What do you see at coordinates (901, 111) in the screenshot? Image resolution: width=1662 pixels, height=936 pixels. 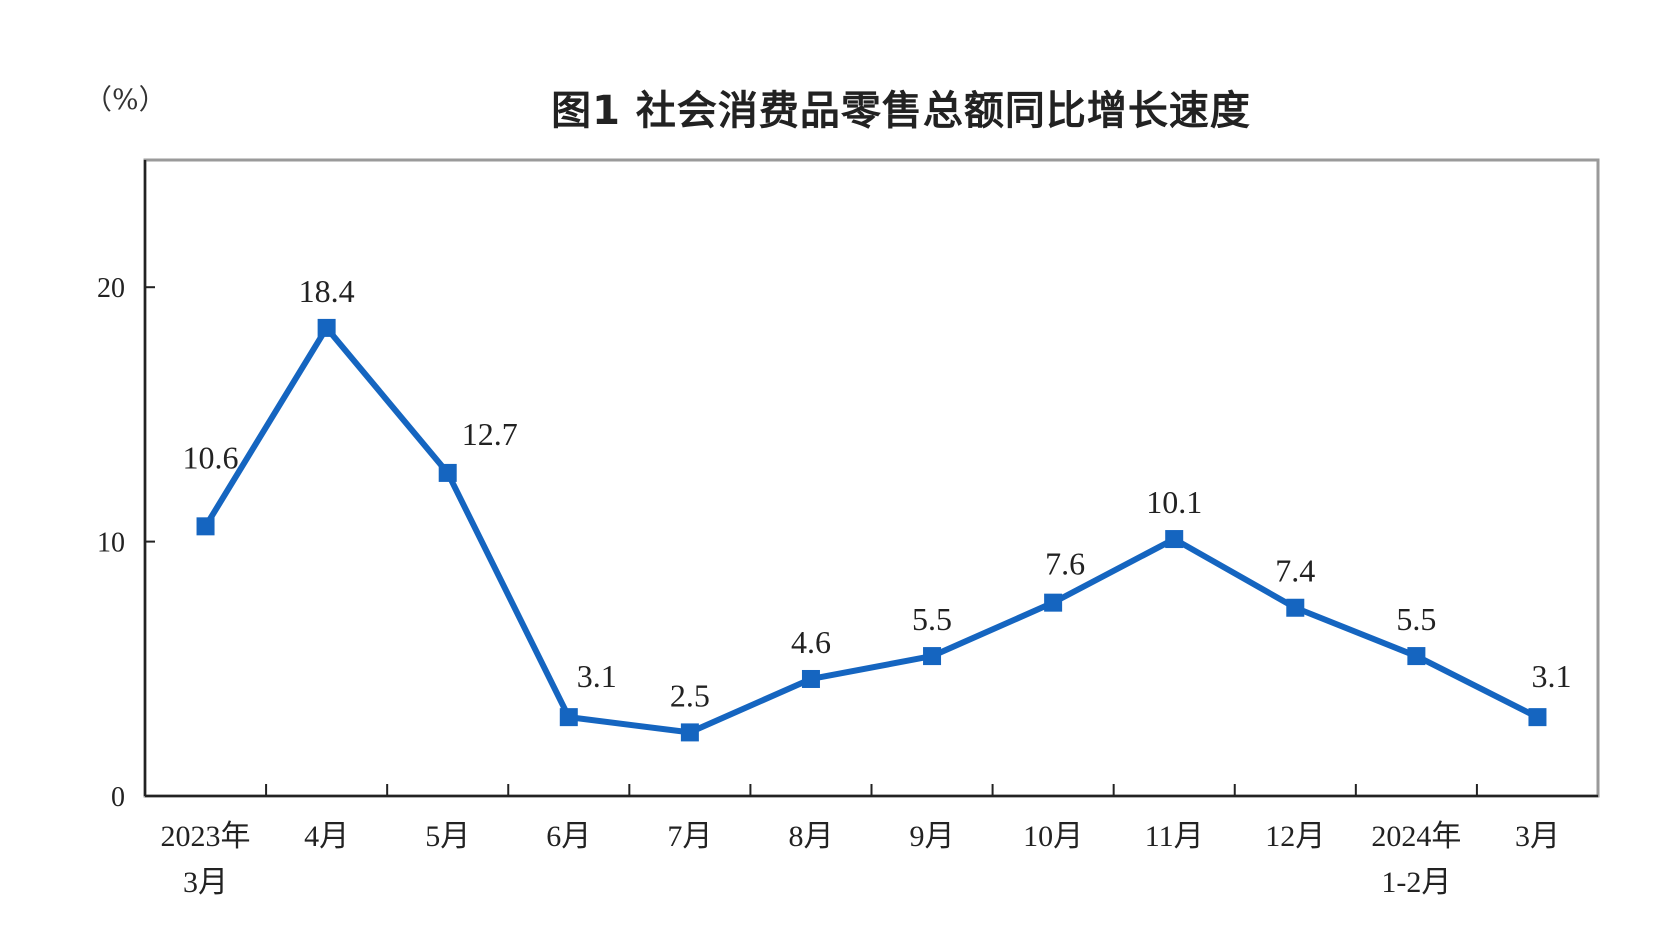 I see `chart-title: 图1 社会消费品零售总额同比增长速度` at bounding box center [901, 111].